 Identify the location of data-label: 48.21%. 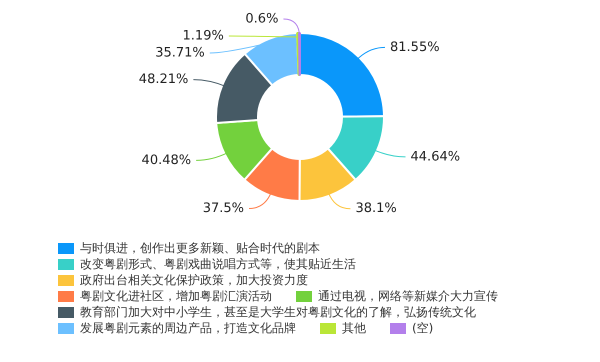
(163, 80).